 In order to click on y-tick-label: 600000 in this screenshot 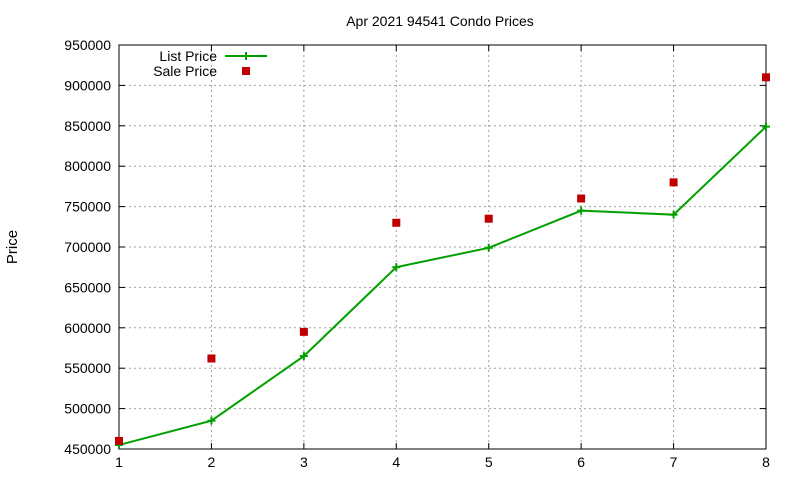, I will do `click(87, 328)`.